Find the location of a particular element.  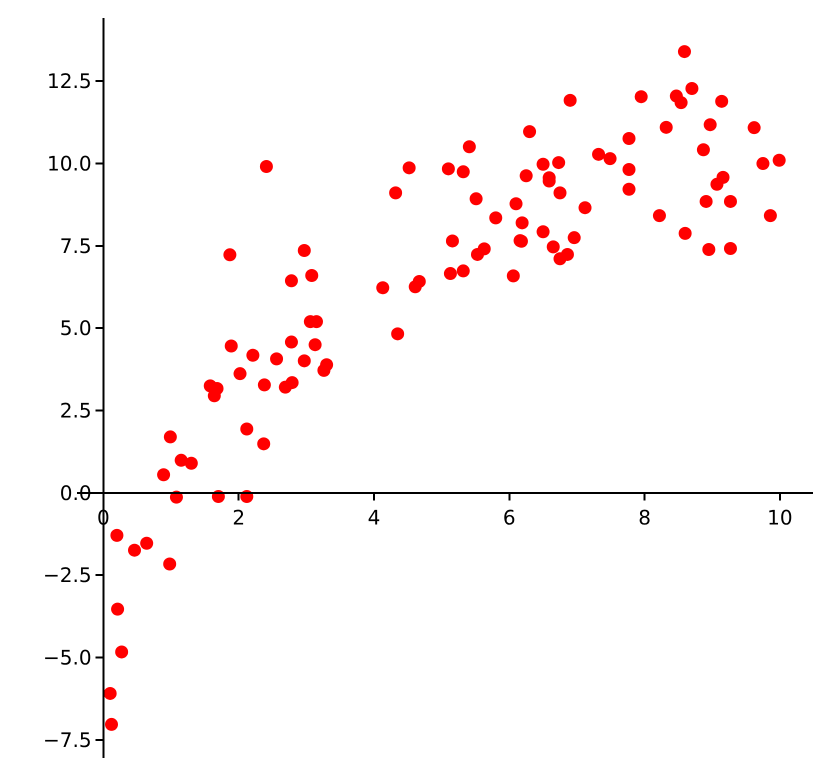

x-tick-label: 2 is located at coordinates (239, 518).